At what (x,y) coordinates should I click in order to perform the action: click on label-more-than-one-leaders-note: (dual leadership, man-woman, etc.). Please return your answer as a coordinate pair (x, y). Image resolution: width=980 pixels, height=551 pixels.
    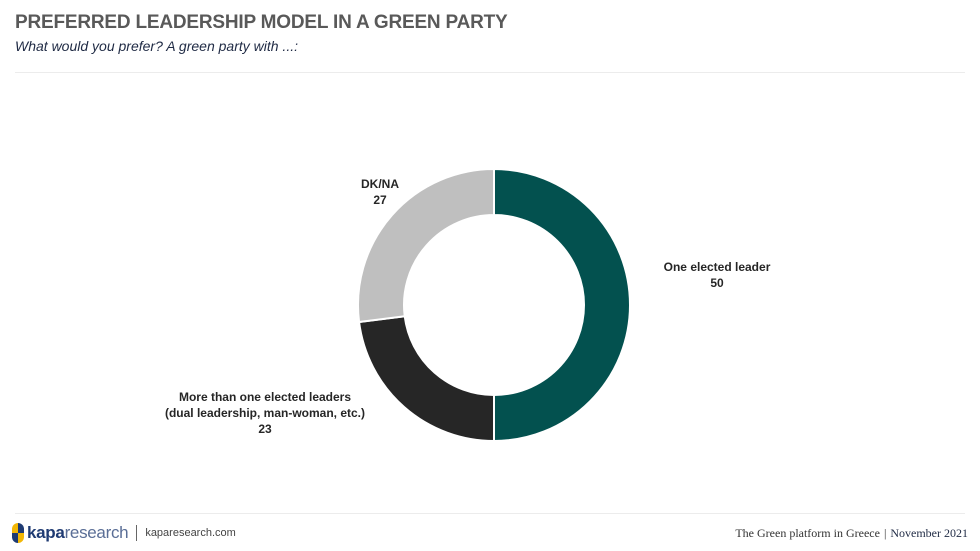
    Looking at the image, I should click on (265, 413).